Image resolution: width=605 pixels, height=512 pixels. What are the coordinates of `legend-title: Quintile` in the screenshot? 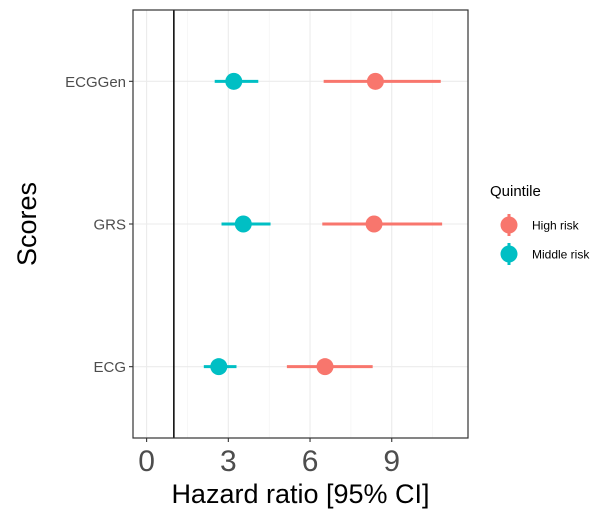 It's located at (515, 191).